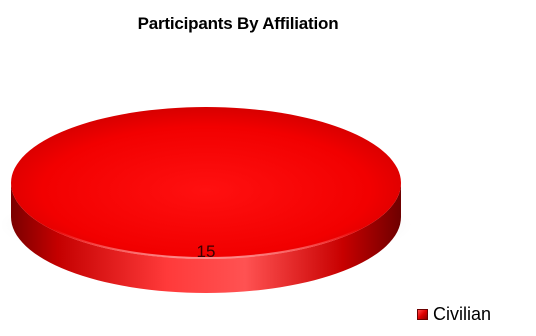  I want to click on legend-label-civilian: Civilian, so click(462, 314).